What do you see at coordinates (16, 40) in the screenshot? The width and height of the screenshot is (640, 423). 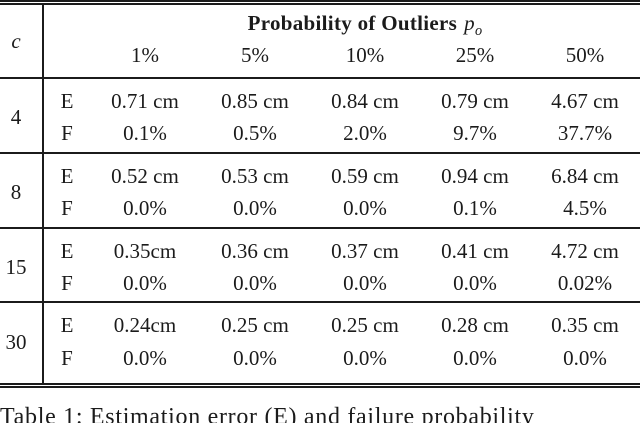 I see `column-header-c: c` at bounding box center [16, 40].